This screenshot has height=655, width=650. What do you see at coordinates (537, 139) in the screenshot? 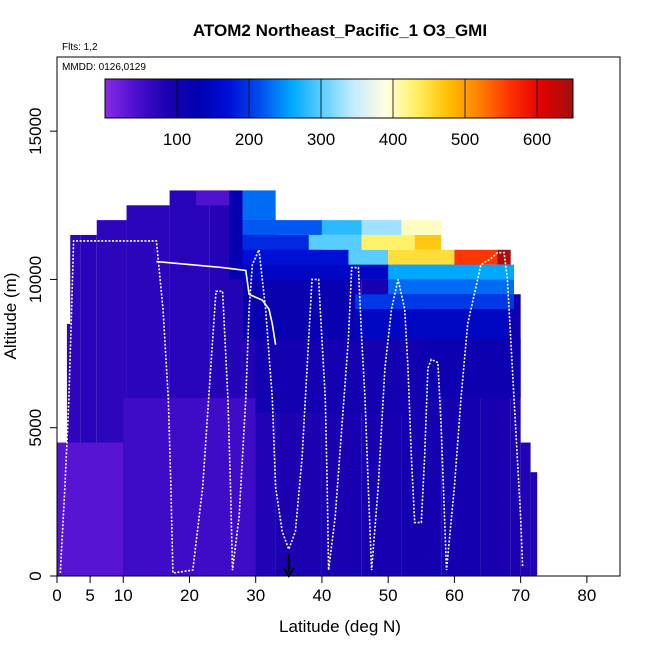
I see `colorbar-tick-label: 600` at bounding box center [537, 139].